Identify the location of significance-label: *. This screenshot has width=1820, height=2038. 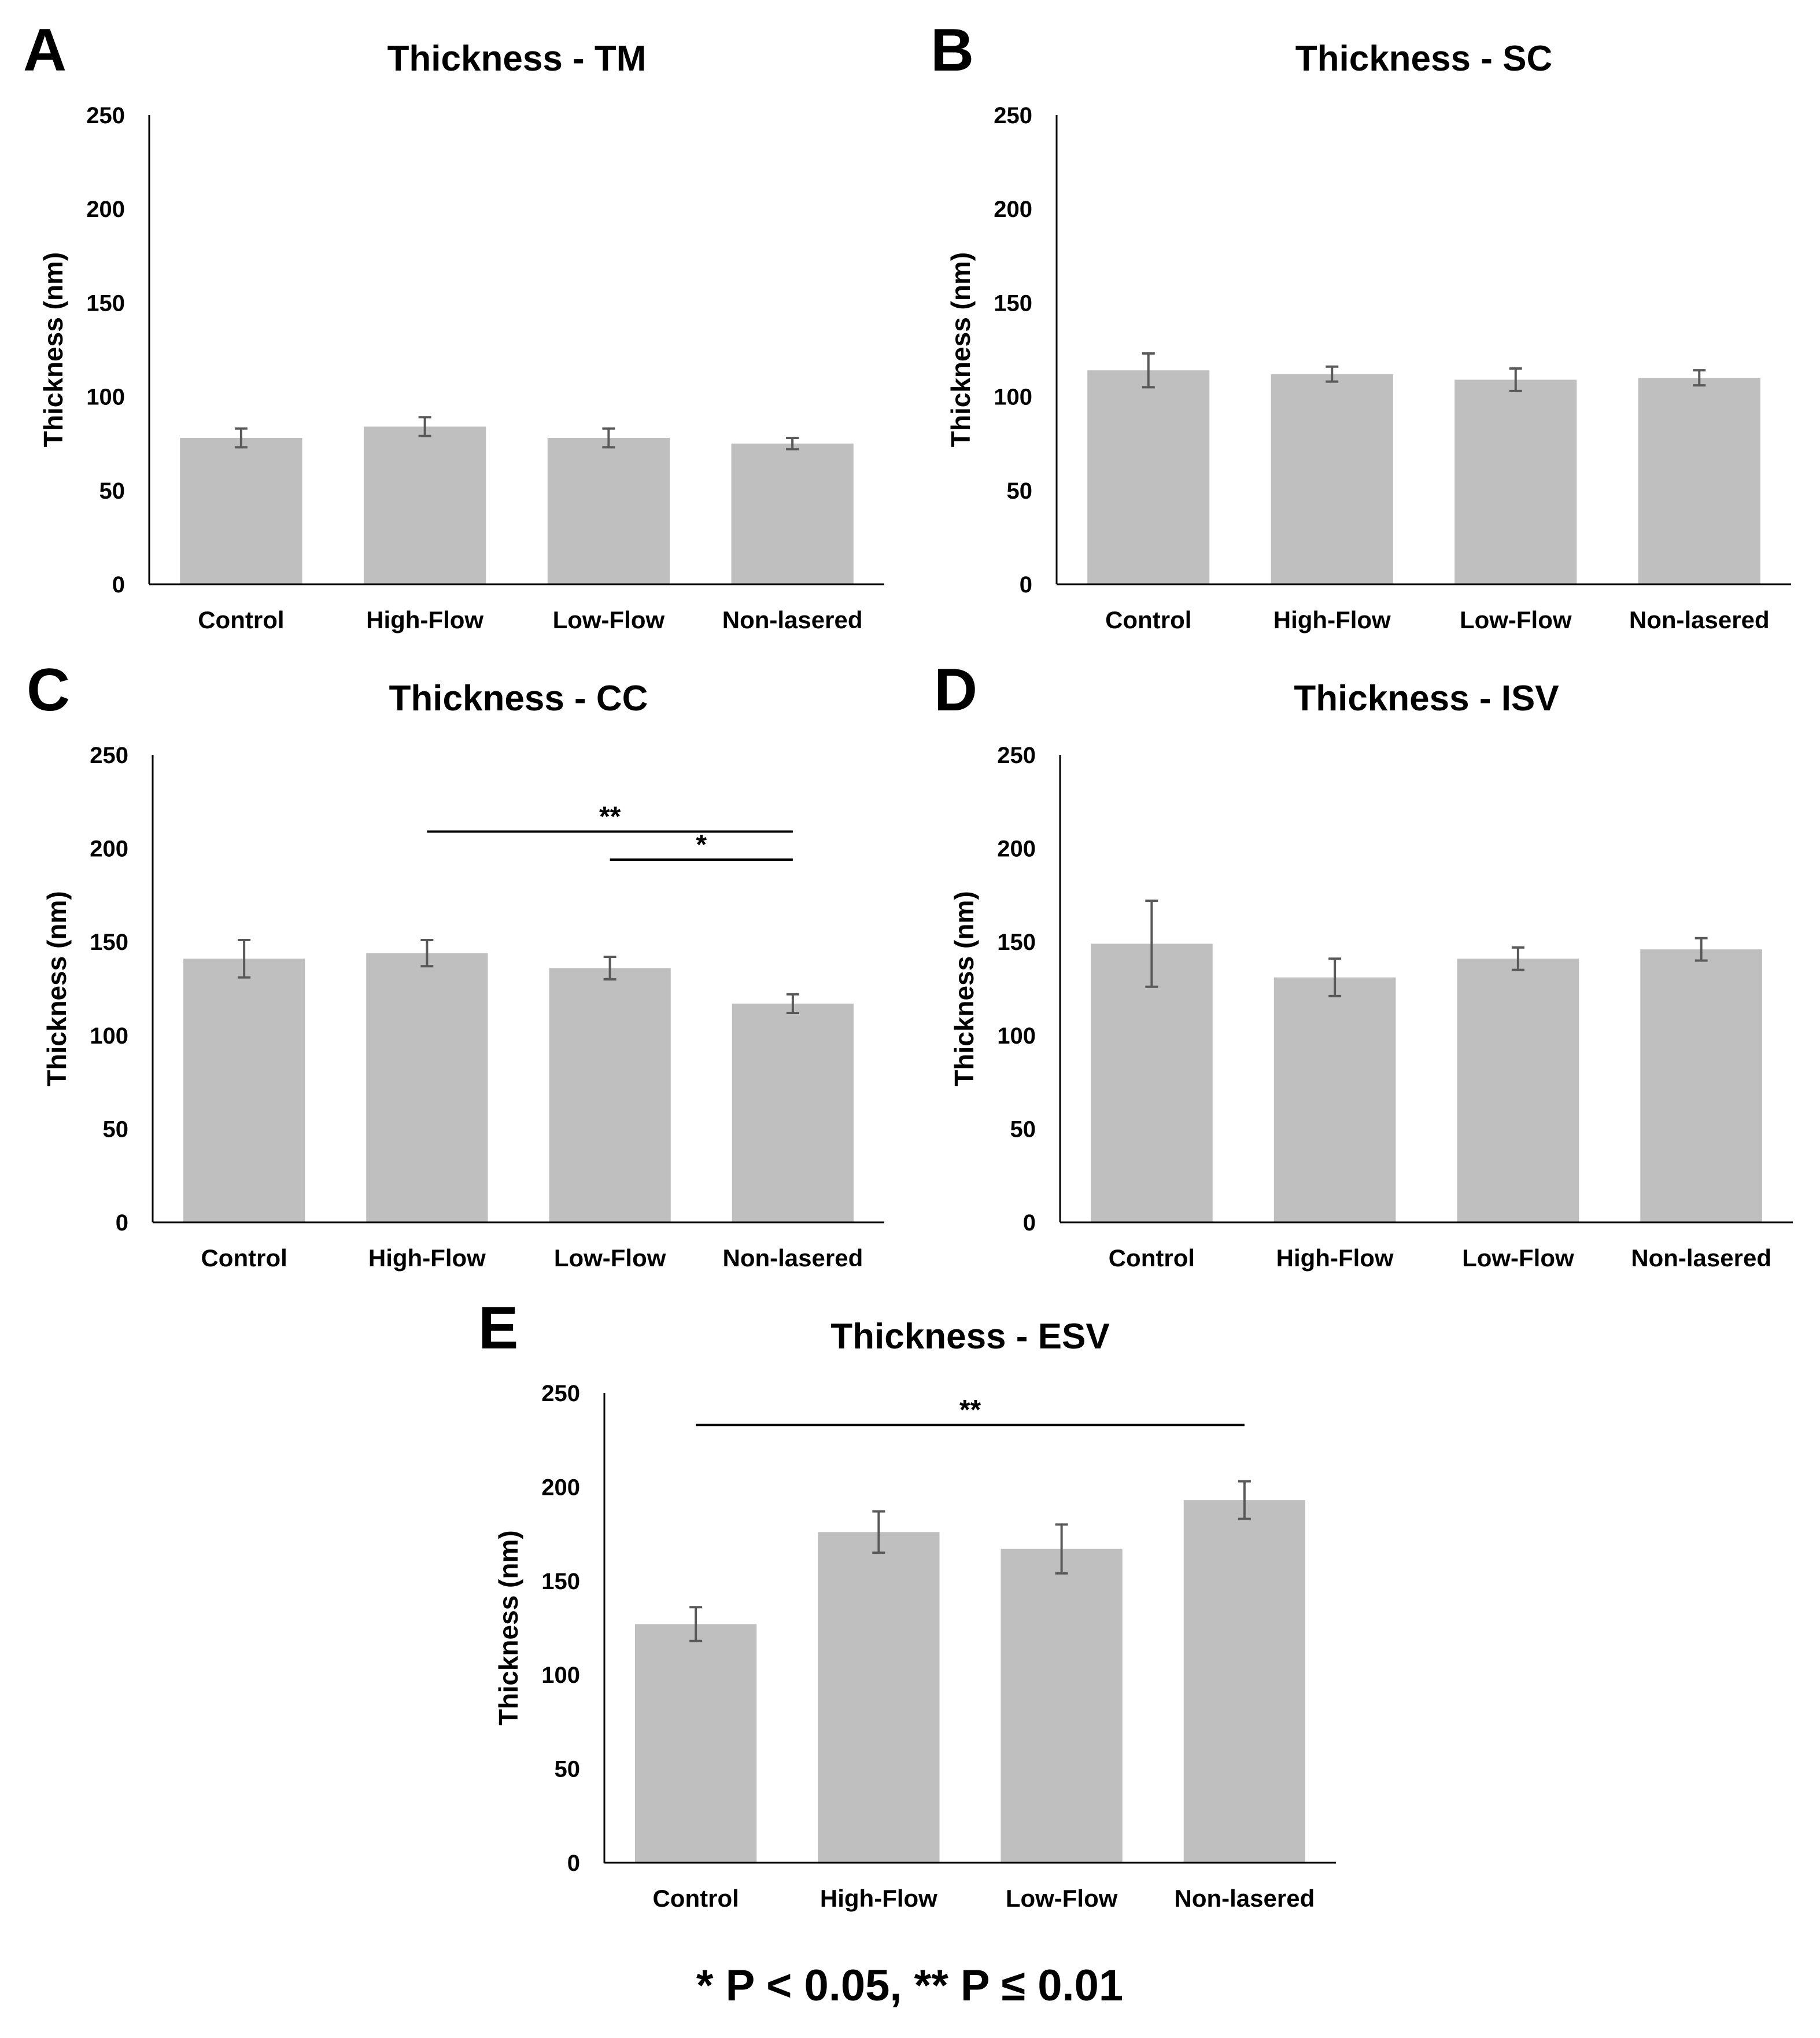
(701, 845).